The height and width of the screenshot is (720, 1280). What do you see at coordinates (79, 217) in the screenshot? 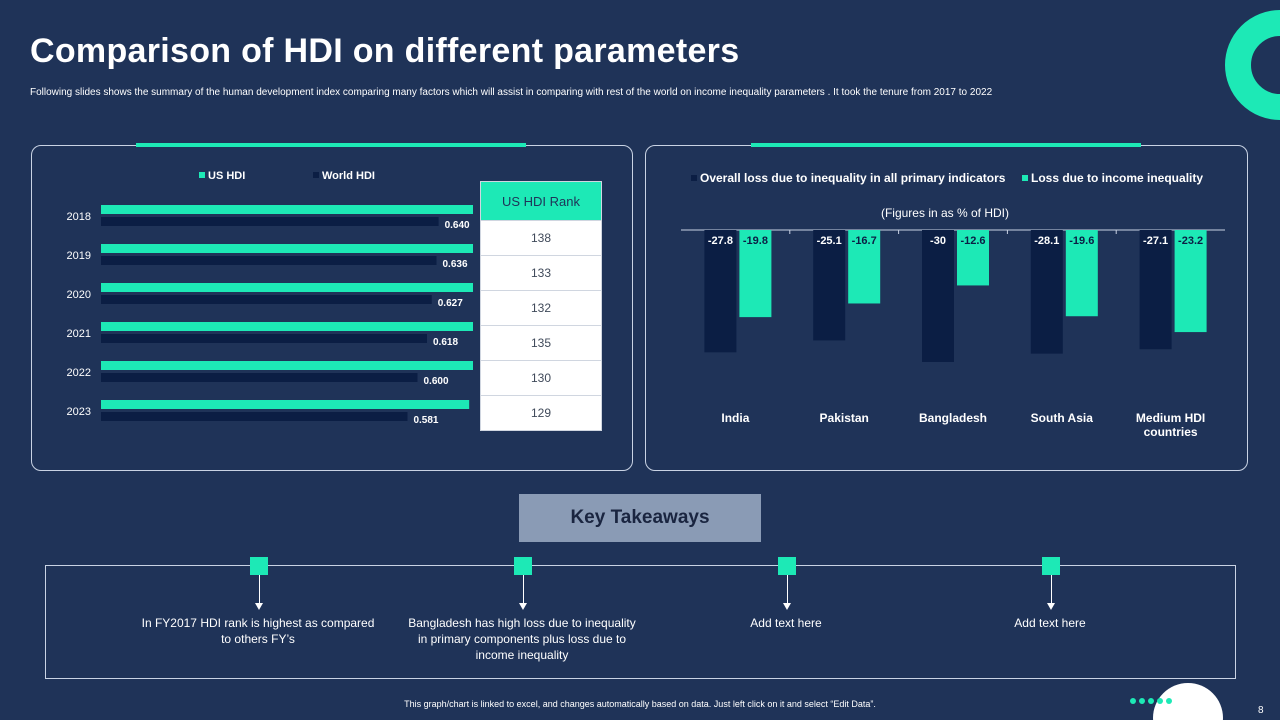
I see `y-tick-label: 2018` at bounding box center [79, 217].